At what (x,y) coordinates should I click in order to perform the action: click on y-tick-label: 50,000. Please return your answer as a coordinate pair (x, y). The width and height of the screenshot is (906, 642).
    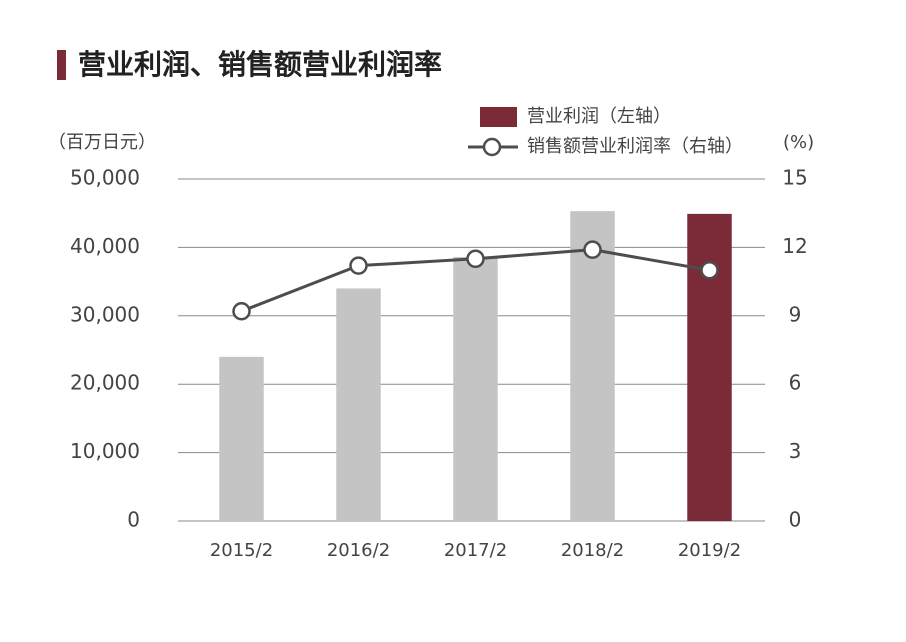
    Looking at the image, I should click on (105, 178).